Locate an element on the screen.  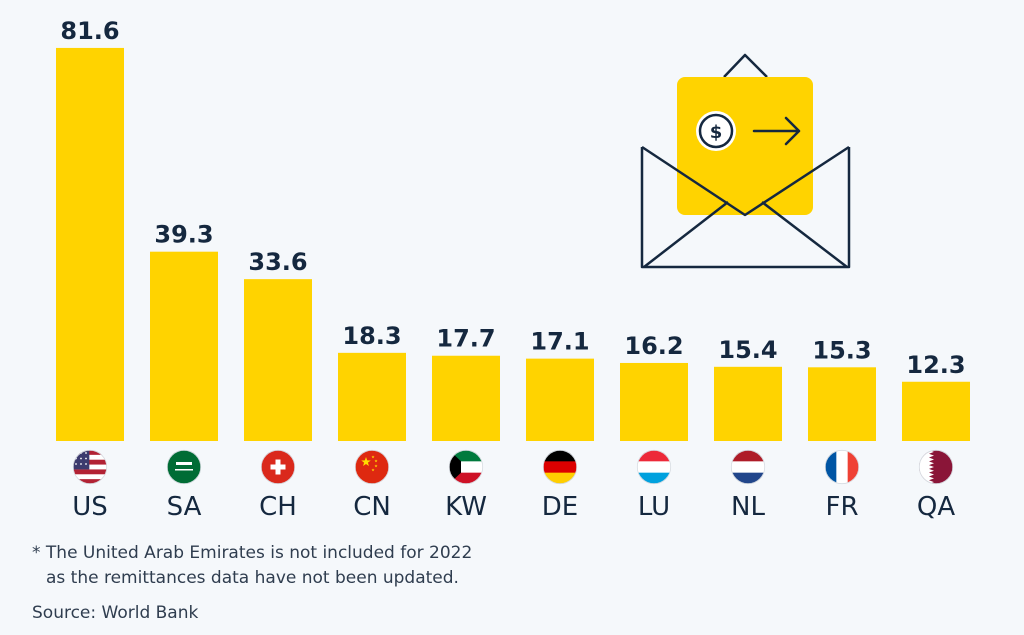
value-label-qa: 12.3 is located at coordinates (935, 365).